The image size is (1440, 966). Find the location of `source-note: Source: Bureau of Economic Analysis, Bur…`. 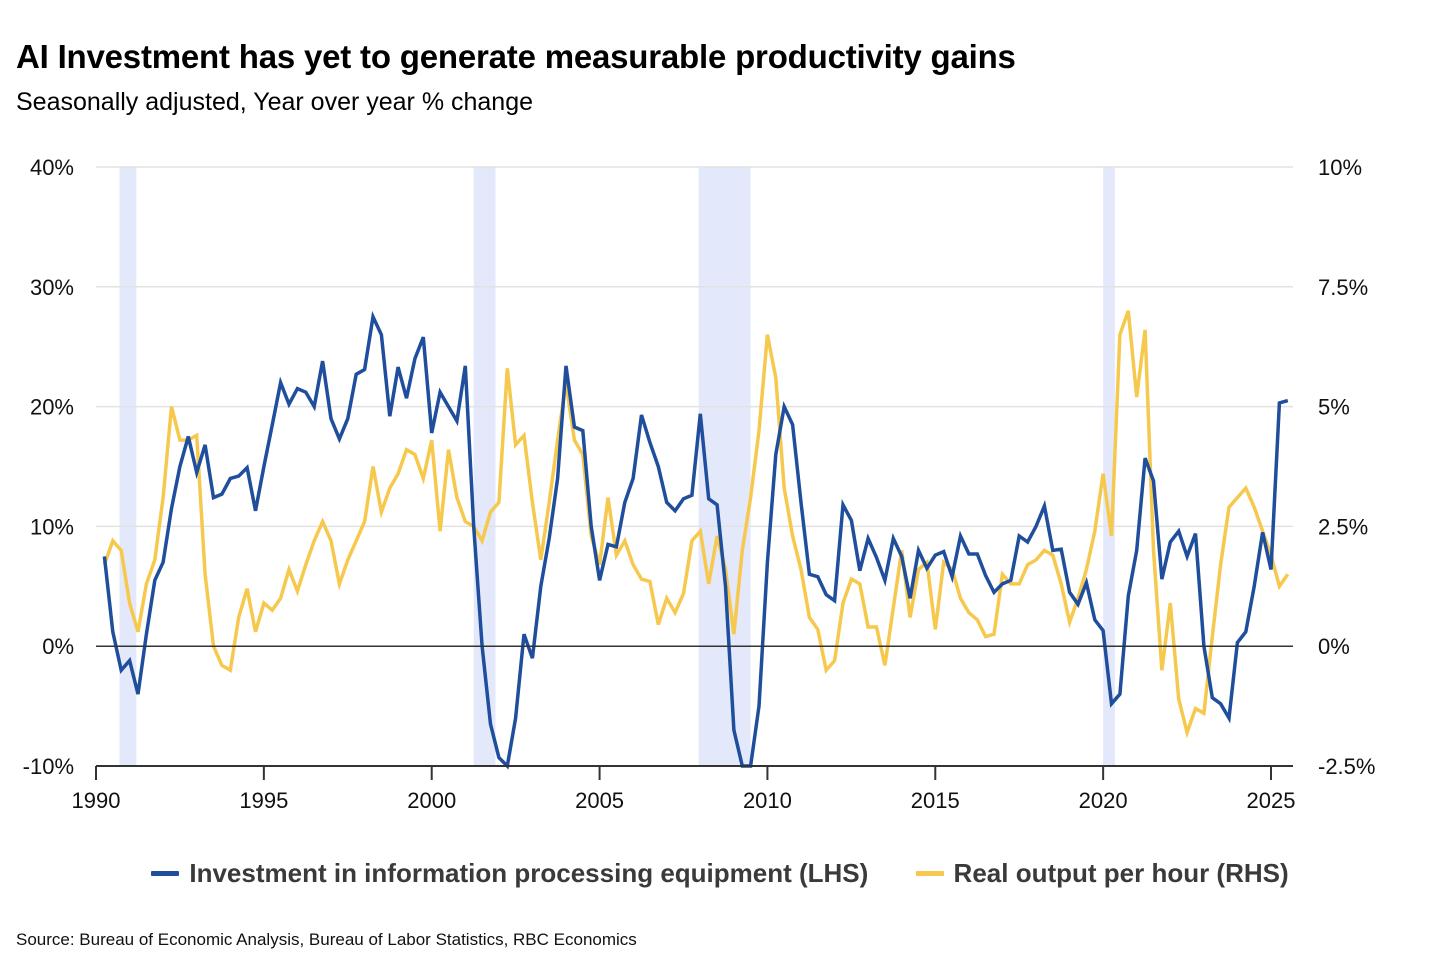

source-note: Source: Bureau of Economic Analysis, Bur… is located at coordinates (326, 939).